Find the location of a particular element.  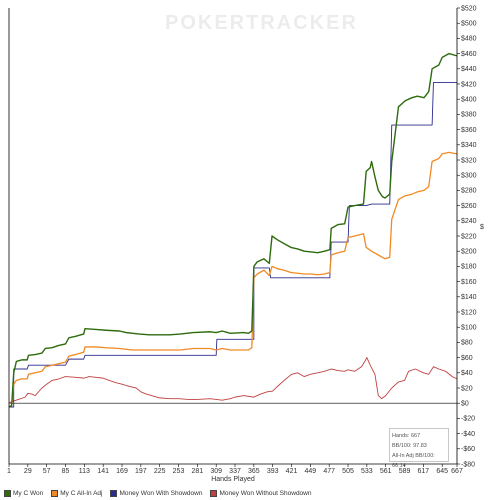

x-tick-label: 393 is located at coordinates (273, 471).